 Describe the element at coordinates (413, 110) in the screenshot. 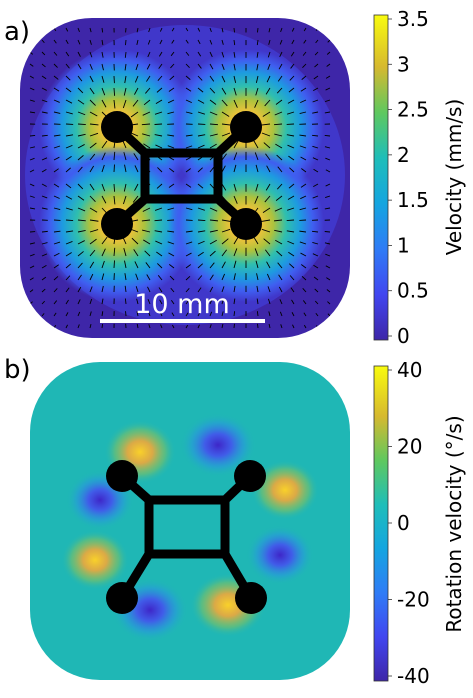

I see `colorbar-tick-label: 2.5` at that location.